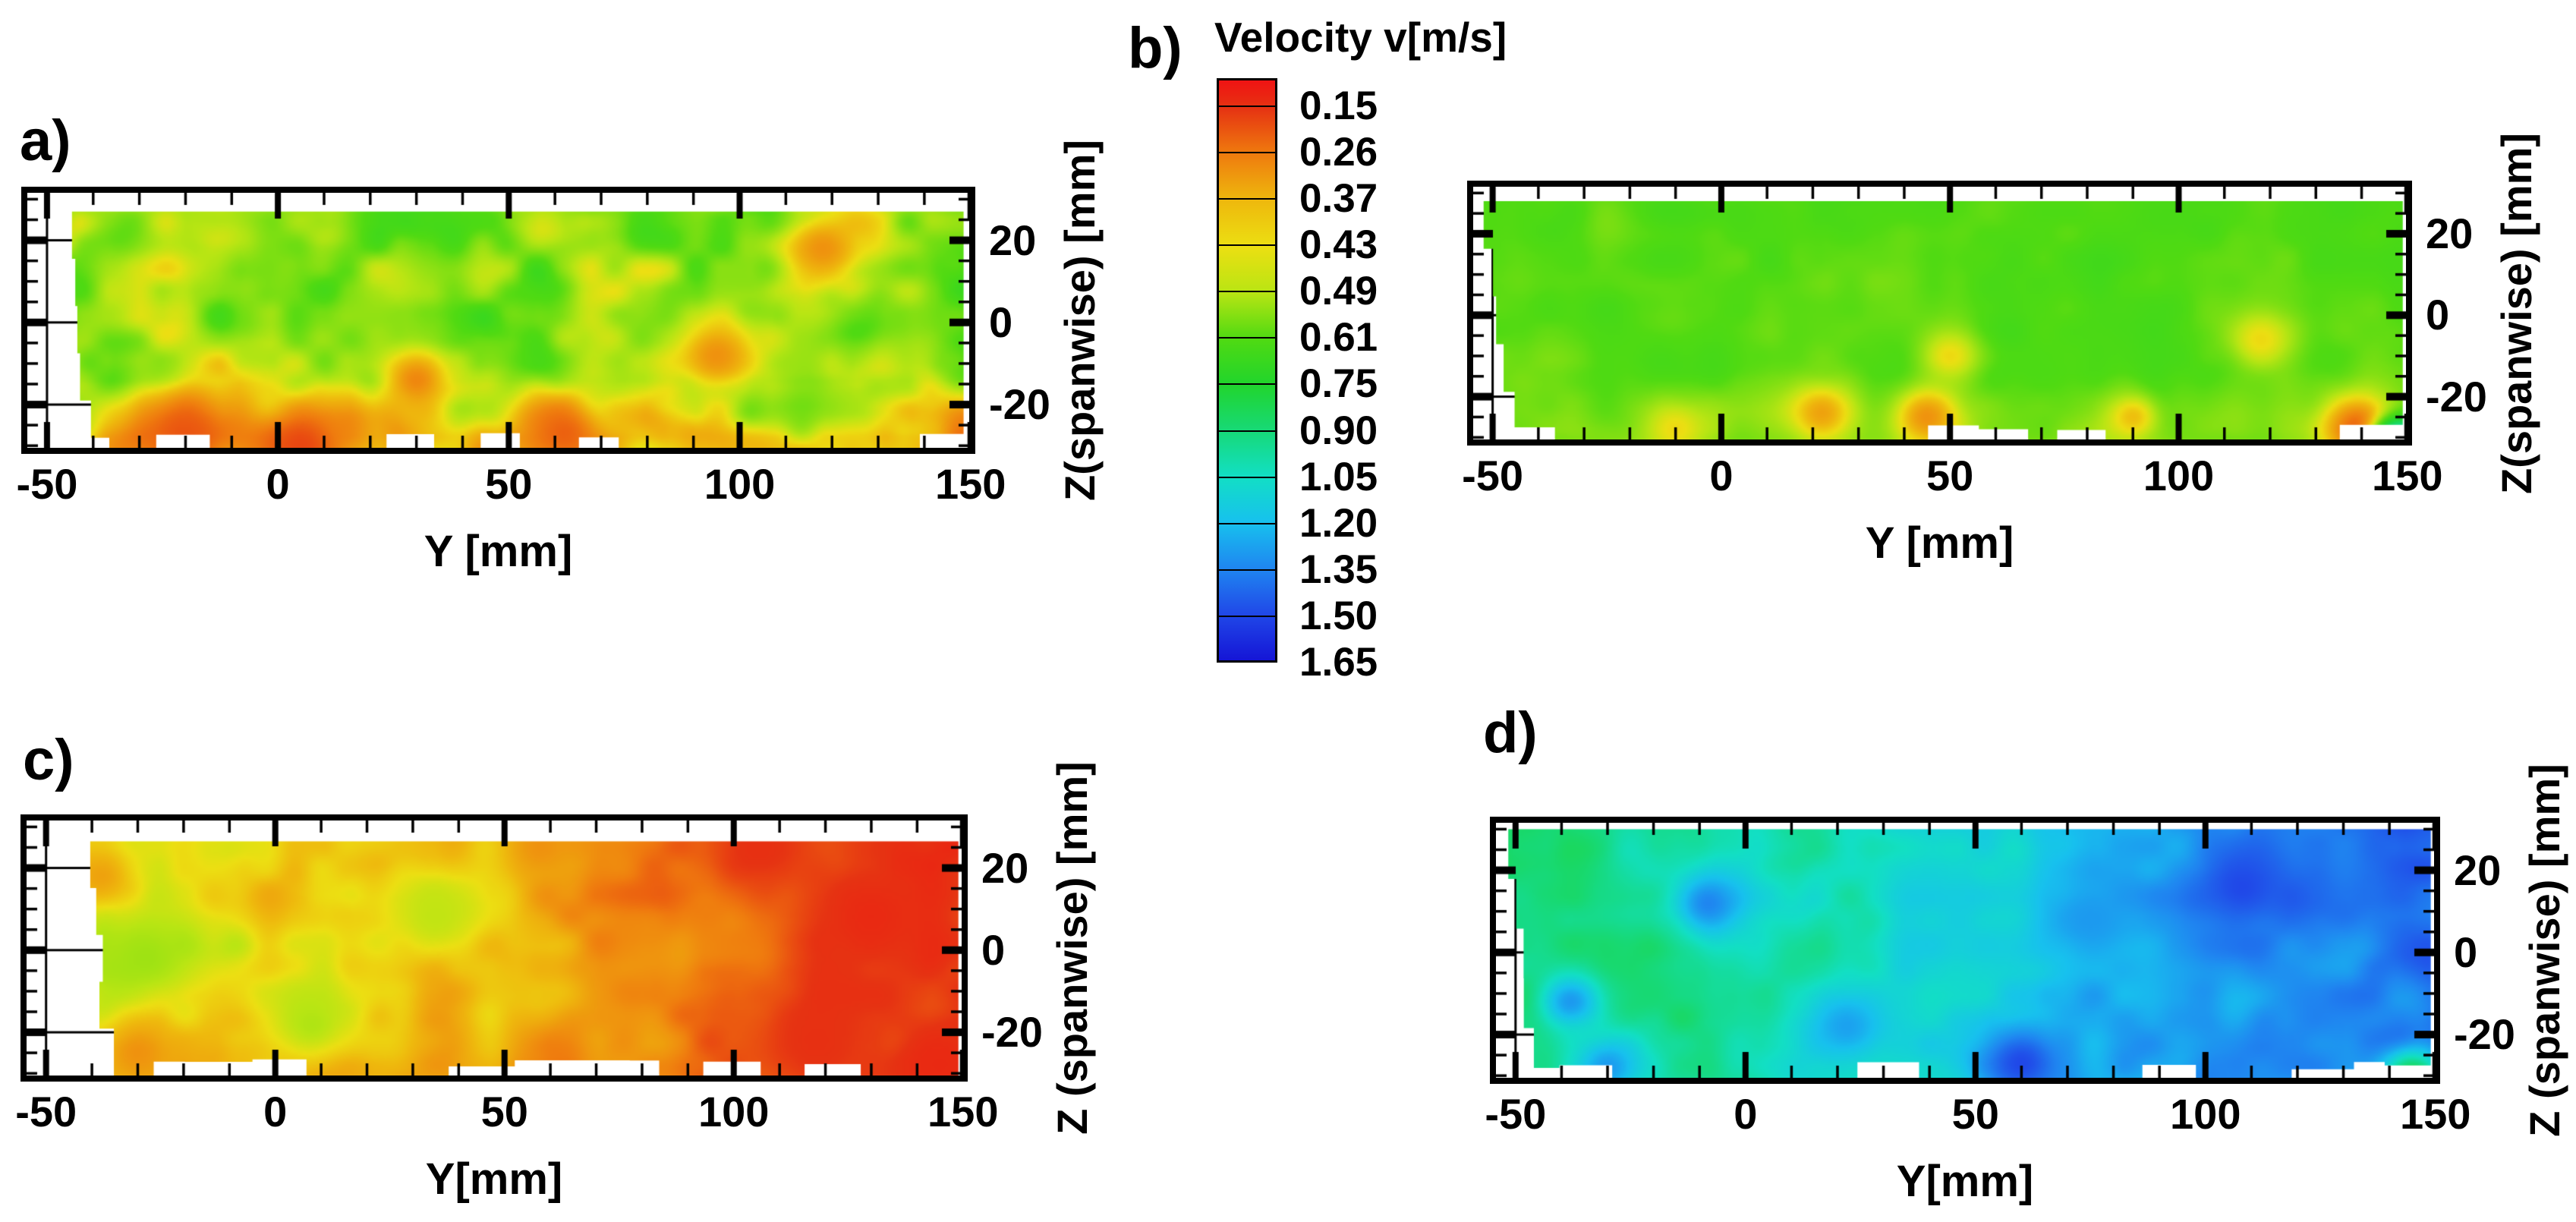 The width and height of the screenshot is (2576, 1222). What do you see at coordinates (2516, 313) in the screenshot?
I see `panel-b-z-axis-title: Z(spanwise) [mm]` at bounding box center [2516, 313].